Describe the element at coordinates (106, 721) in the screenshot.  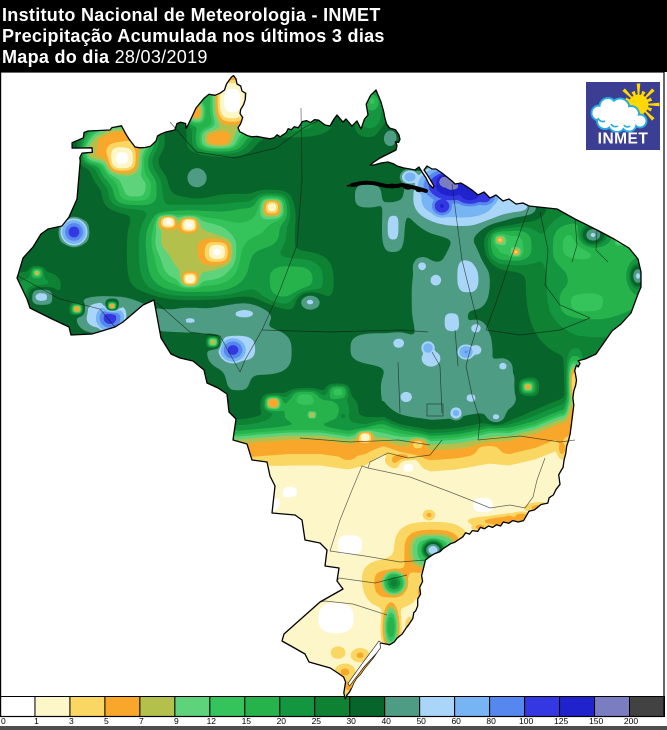
I see `svg-text: 5` at that location.